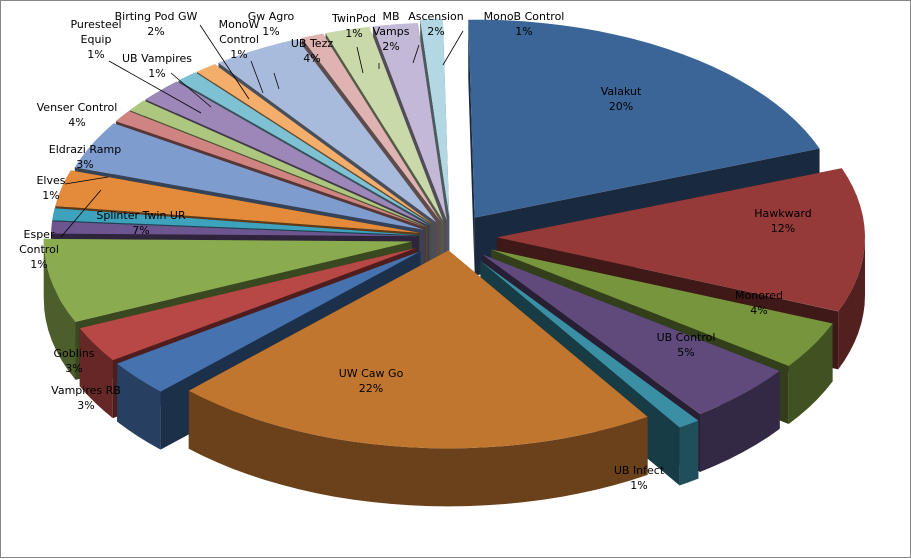 Image resolution: width=911 pixels, height=559 pixels. Describe the element at coordinates (86, 398) in the screenshot. I see `data-label-vampires-rb: Vampires RB 3%` at that location.